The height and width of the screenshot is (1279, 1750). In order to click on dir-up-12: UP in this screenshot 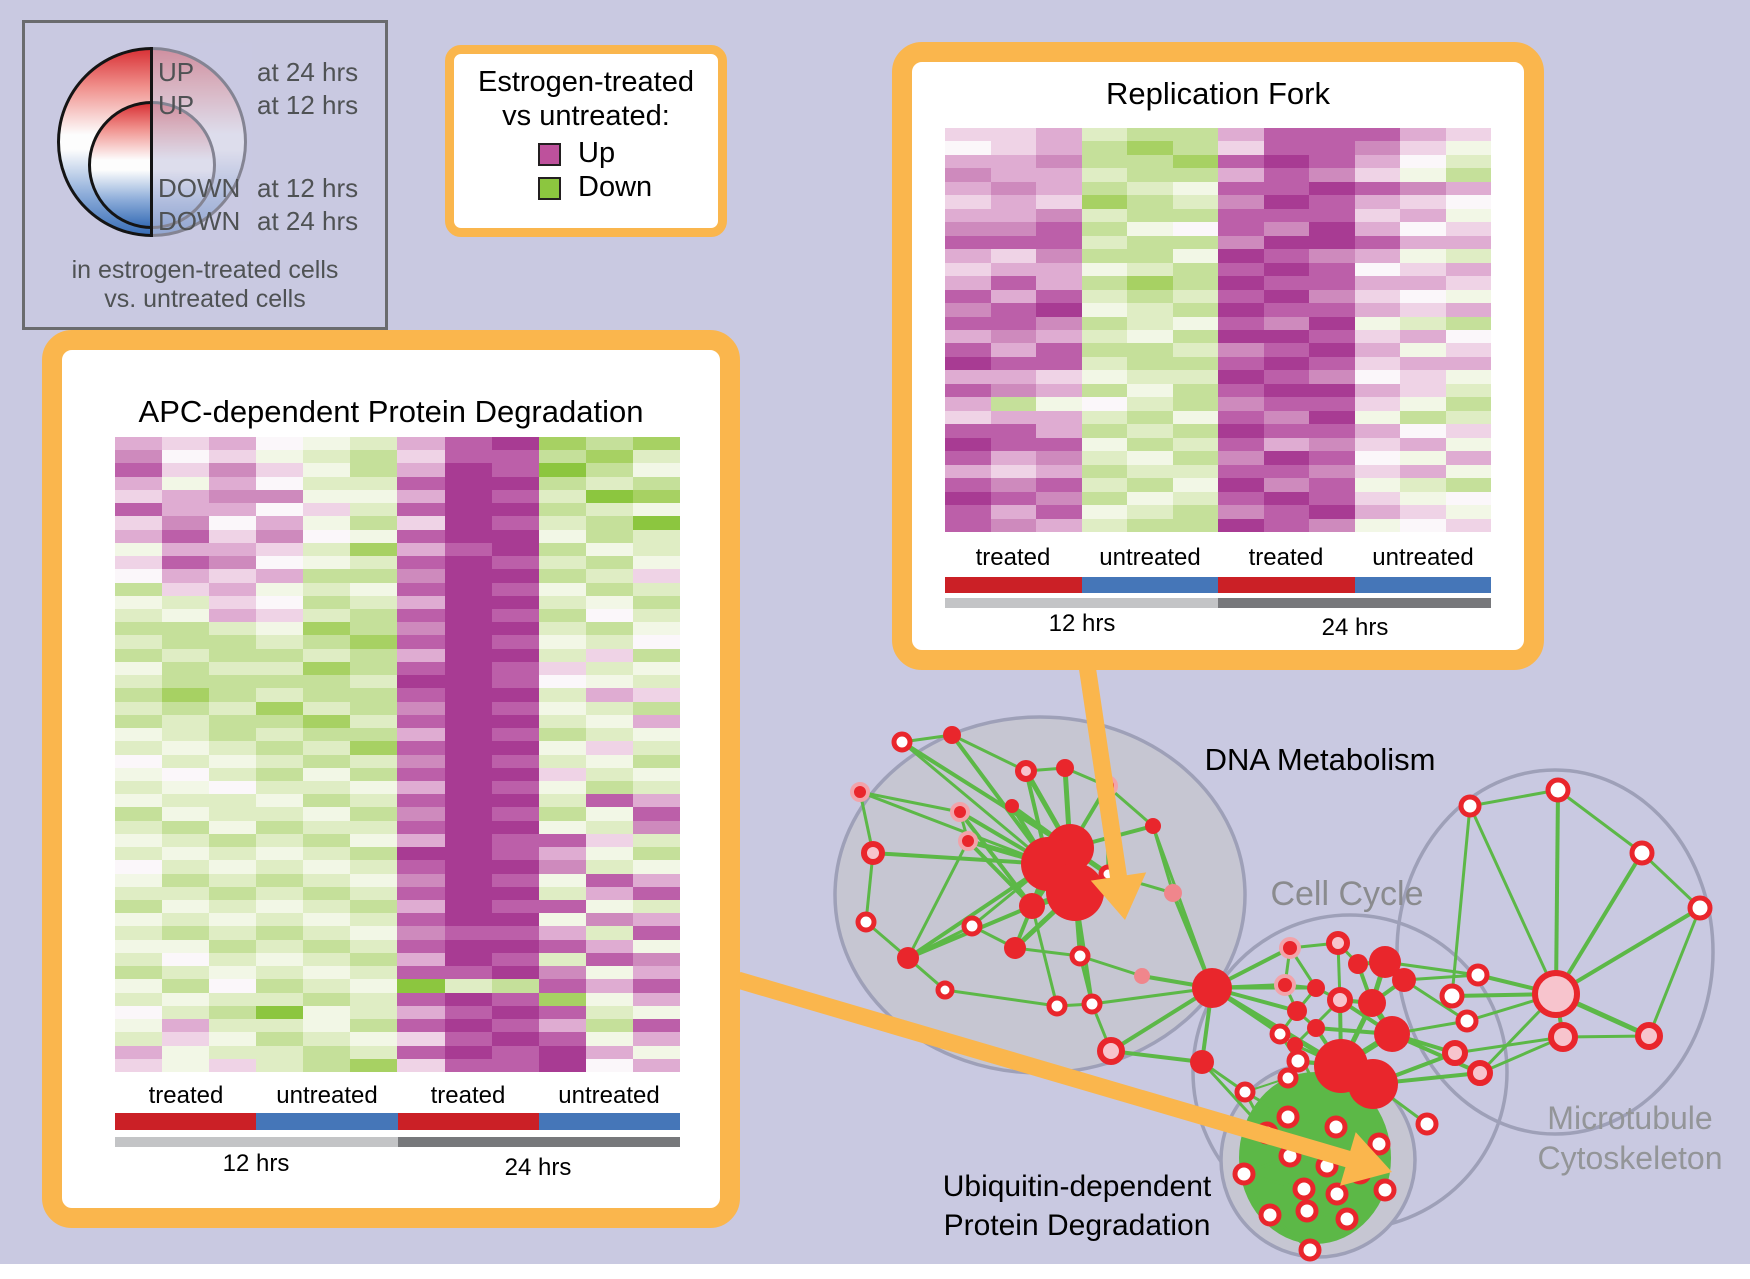, I will do `click(176, 105)`.